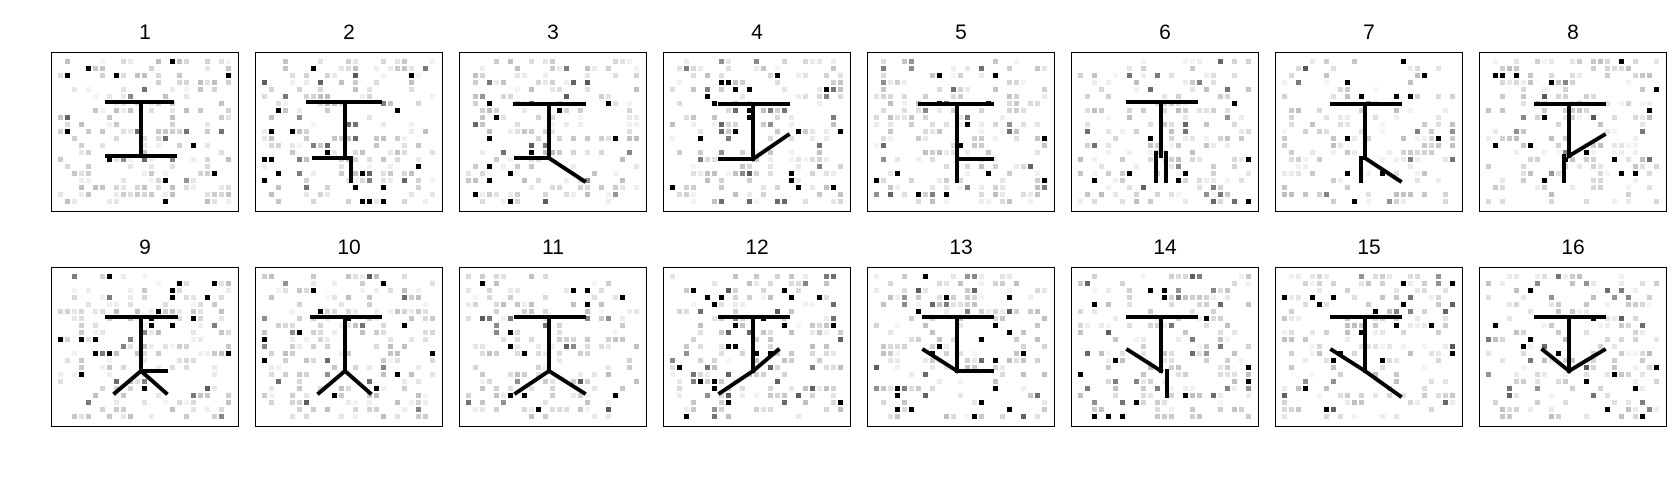 The width and height of the screenshot is (1680, 480). What do you see at coordinates (757, 347) in the screenshot?
I see `noise-image` at bounding box center [757, 347].